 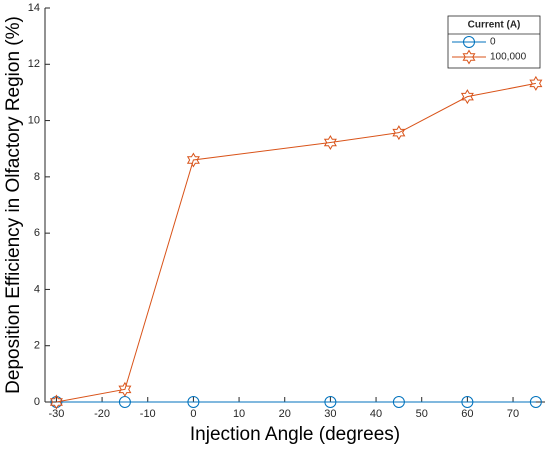 I want to click on x-tick-label: 0, so click(x=193, y=414).